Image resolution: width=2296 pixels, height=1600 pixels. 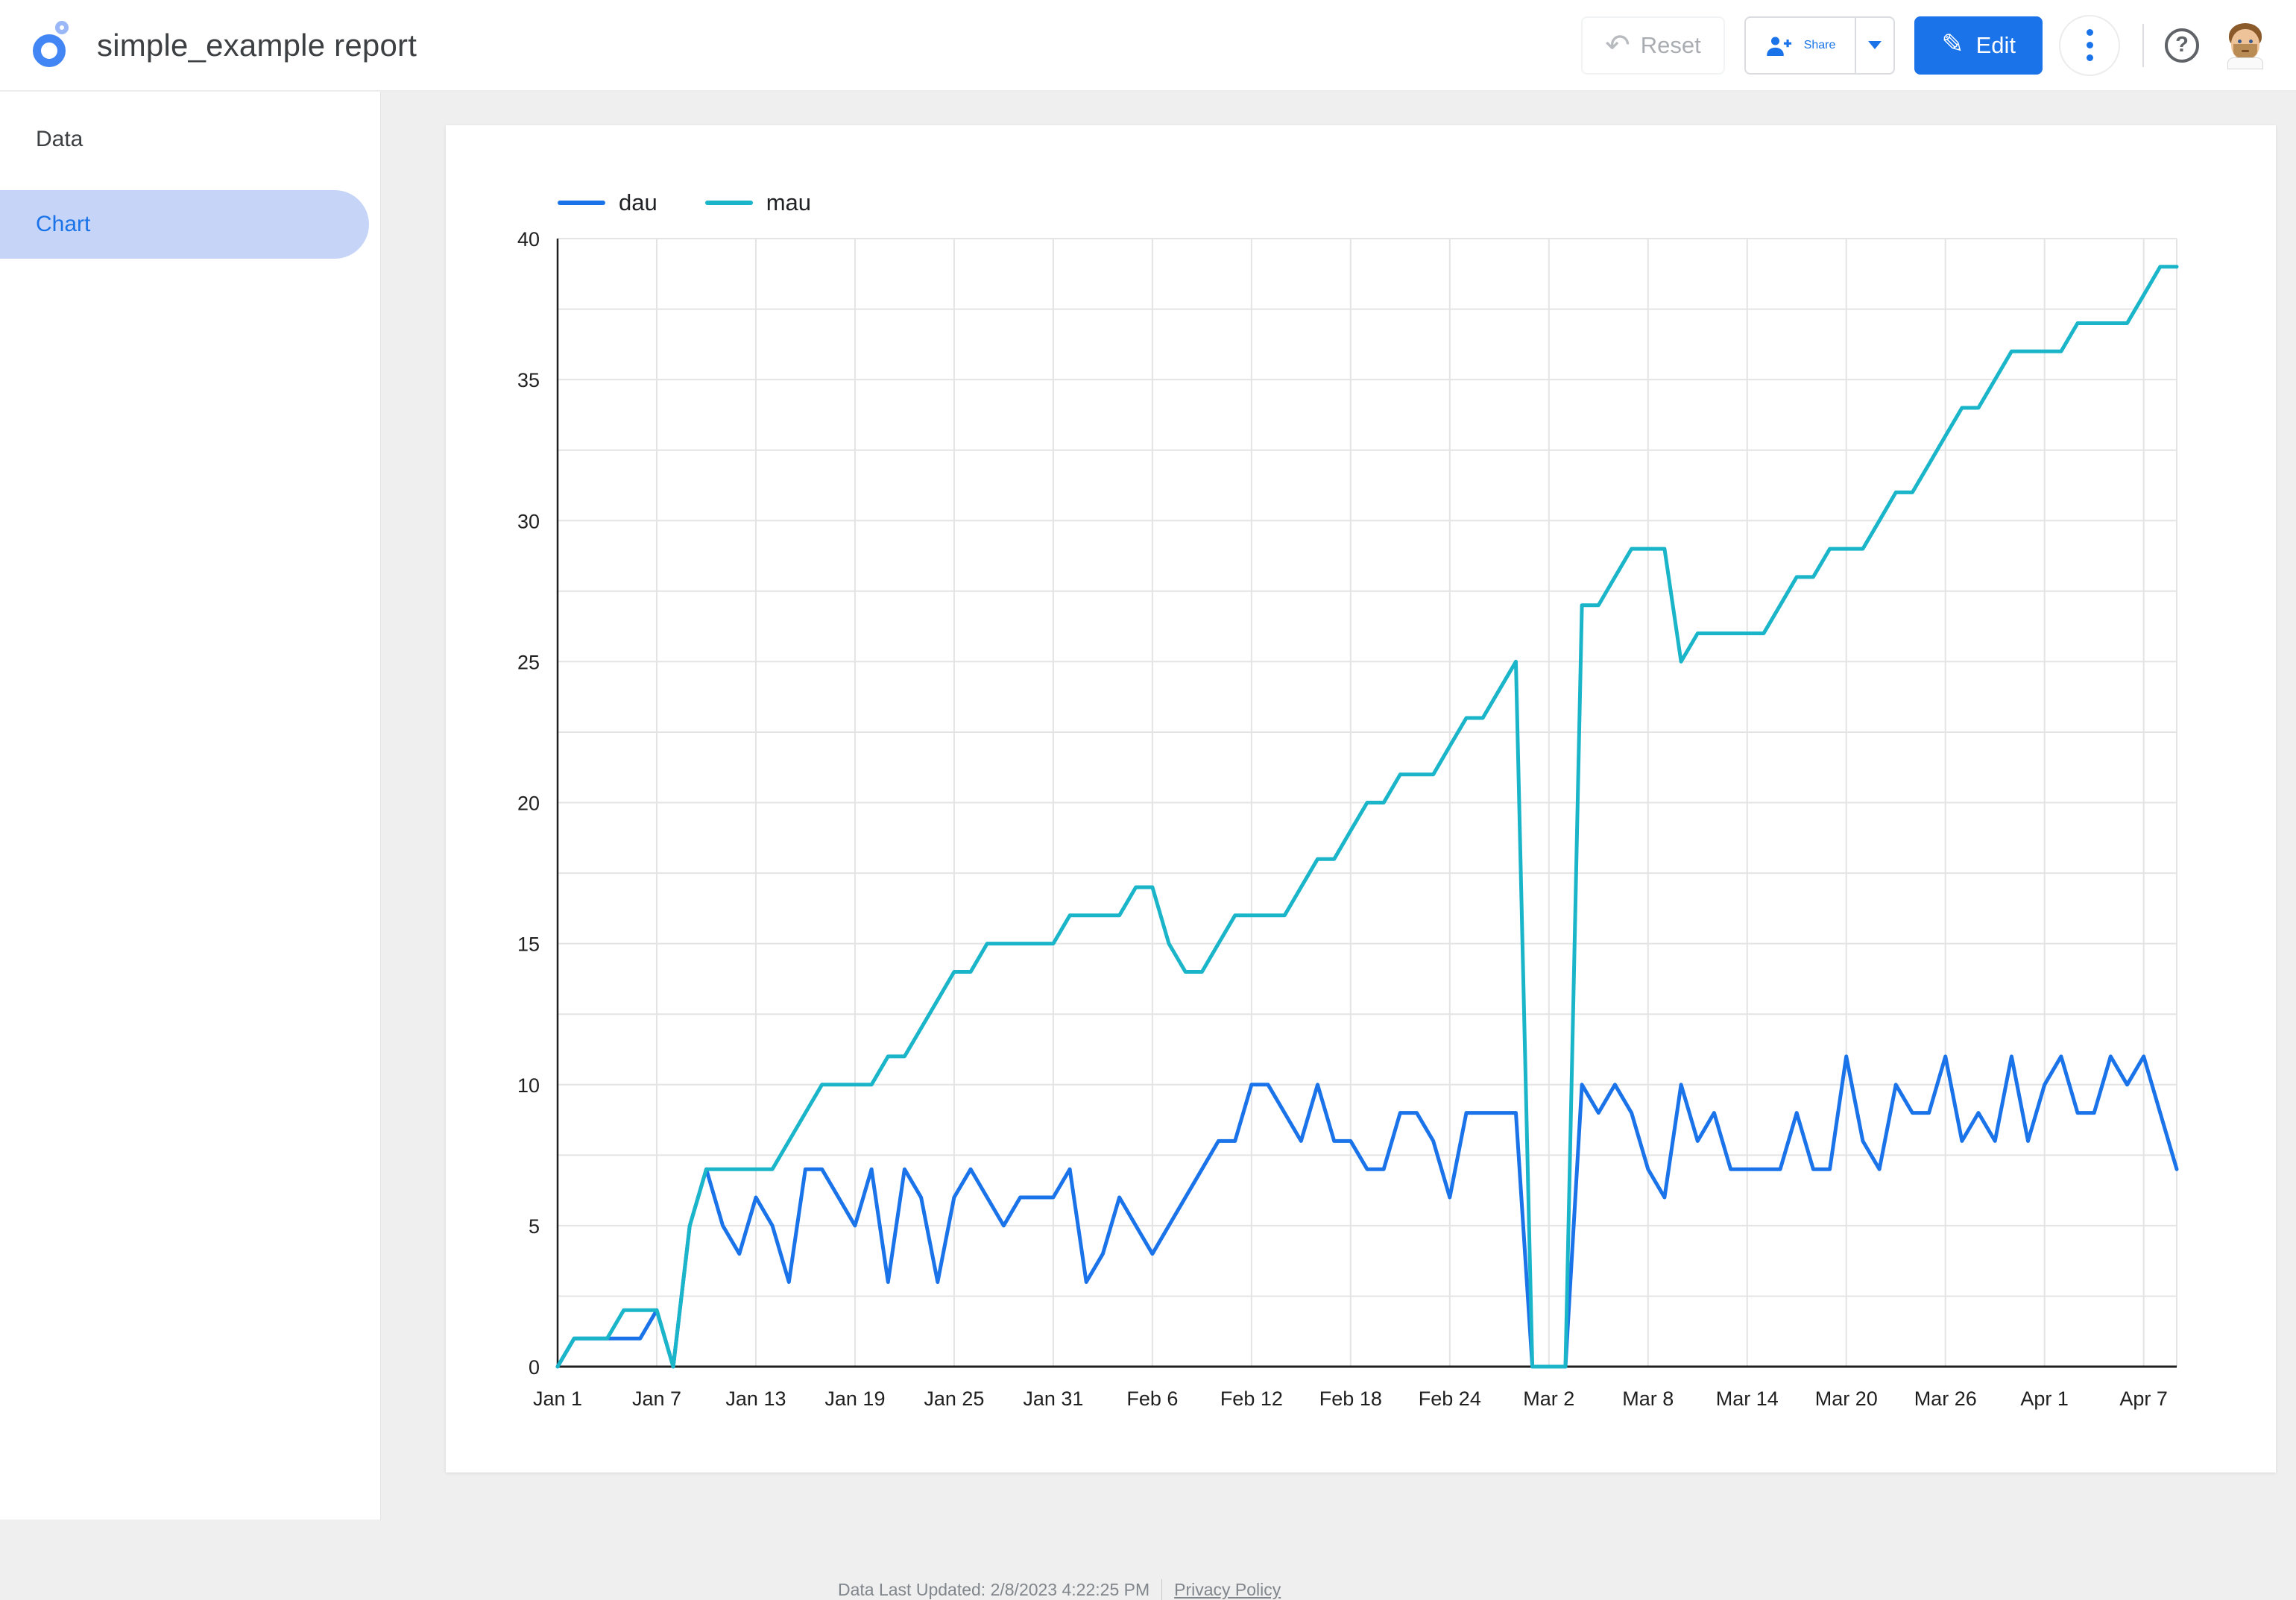 I want to click on person-add-icon, so click(x=1779, y=45).